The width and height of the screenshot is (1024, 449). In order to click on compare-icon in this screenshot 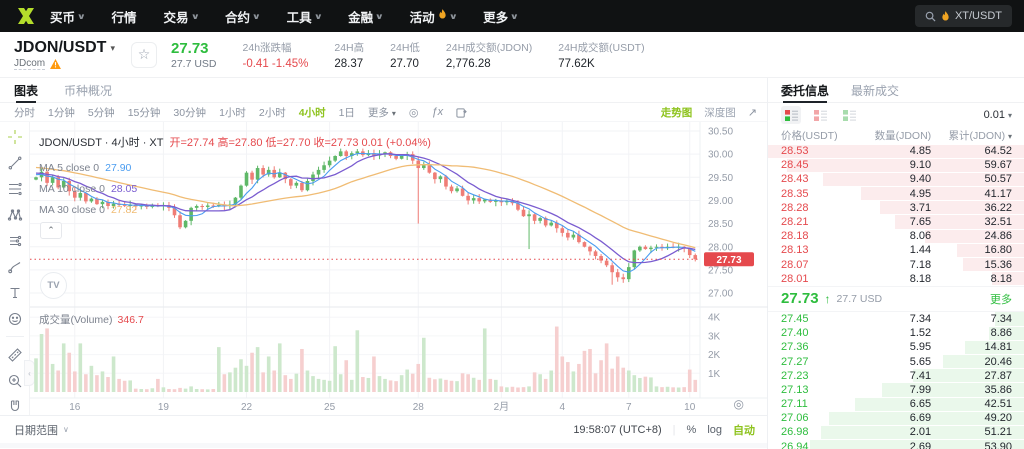, I will do `click(461, 112)`.